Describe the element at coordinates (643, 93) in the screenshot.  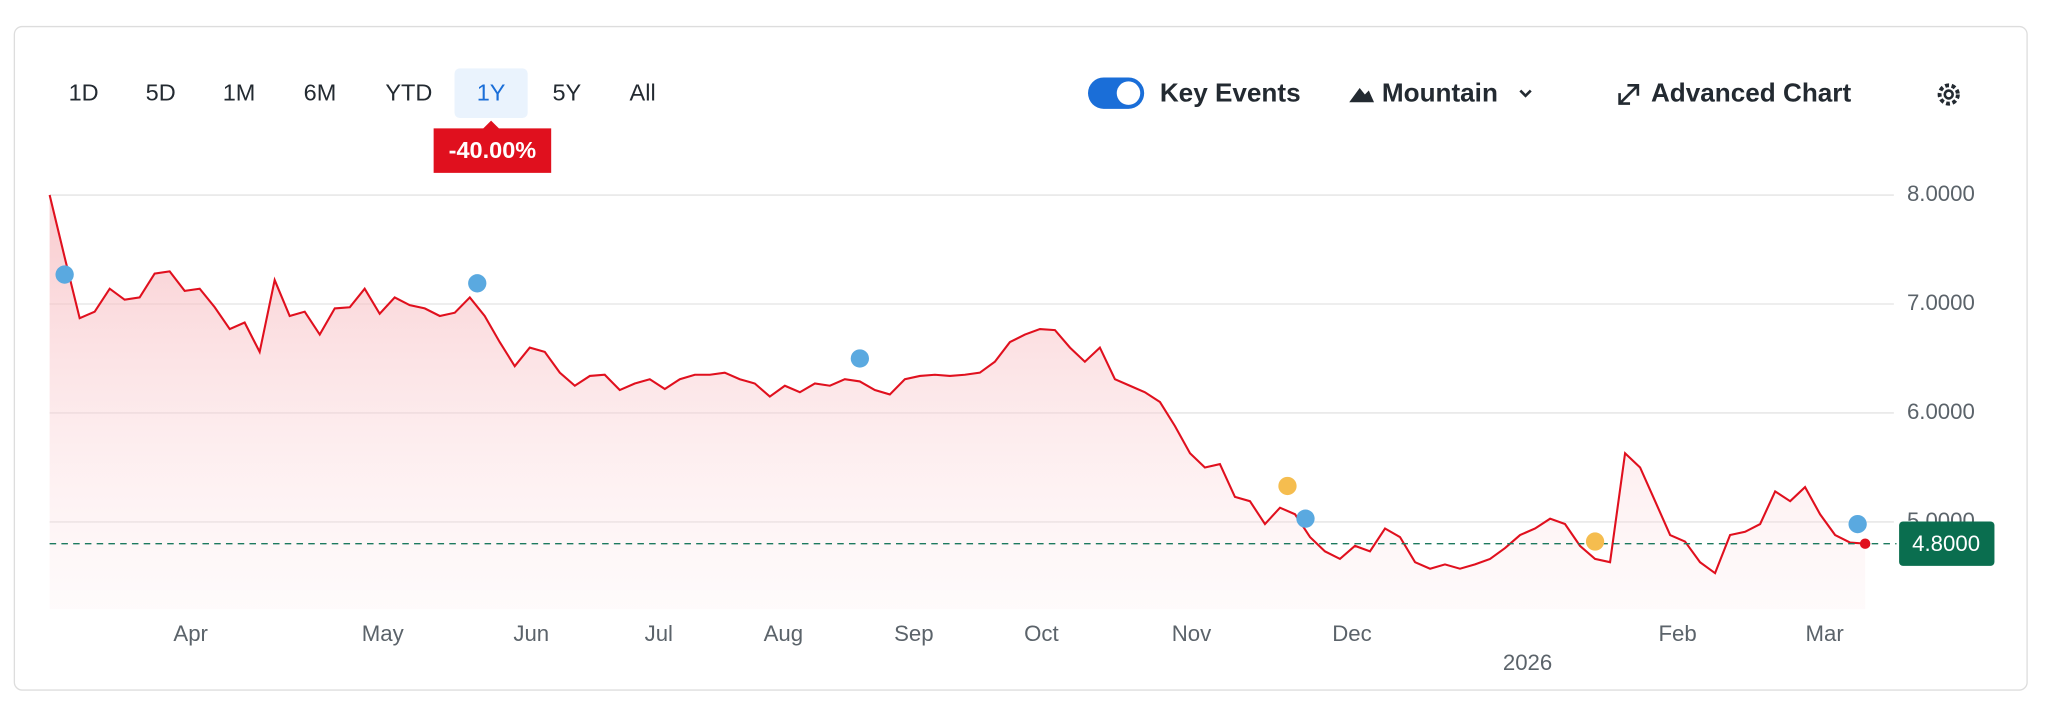
I see `range-button: All` at that location.